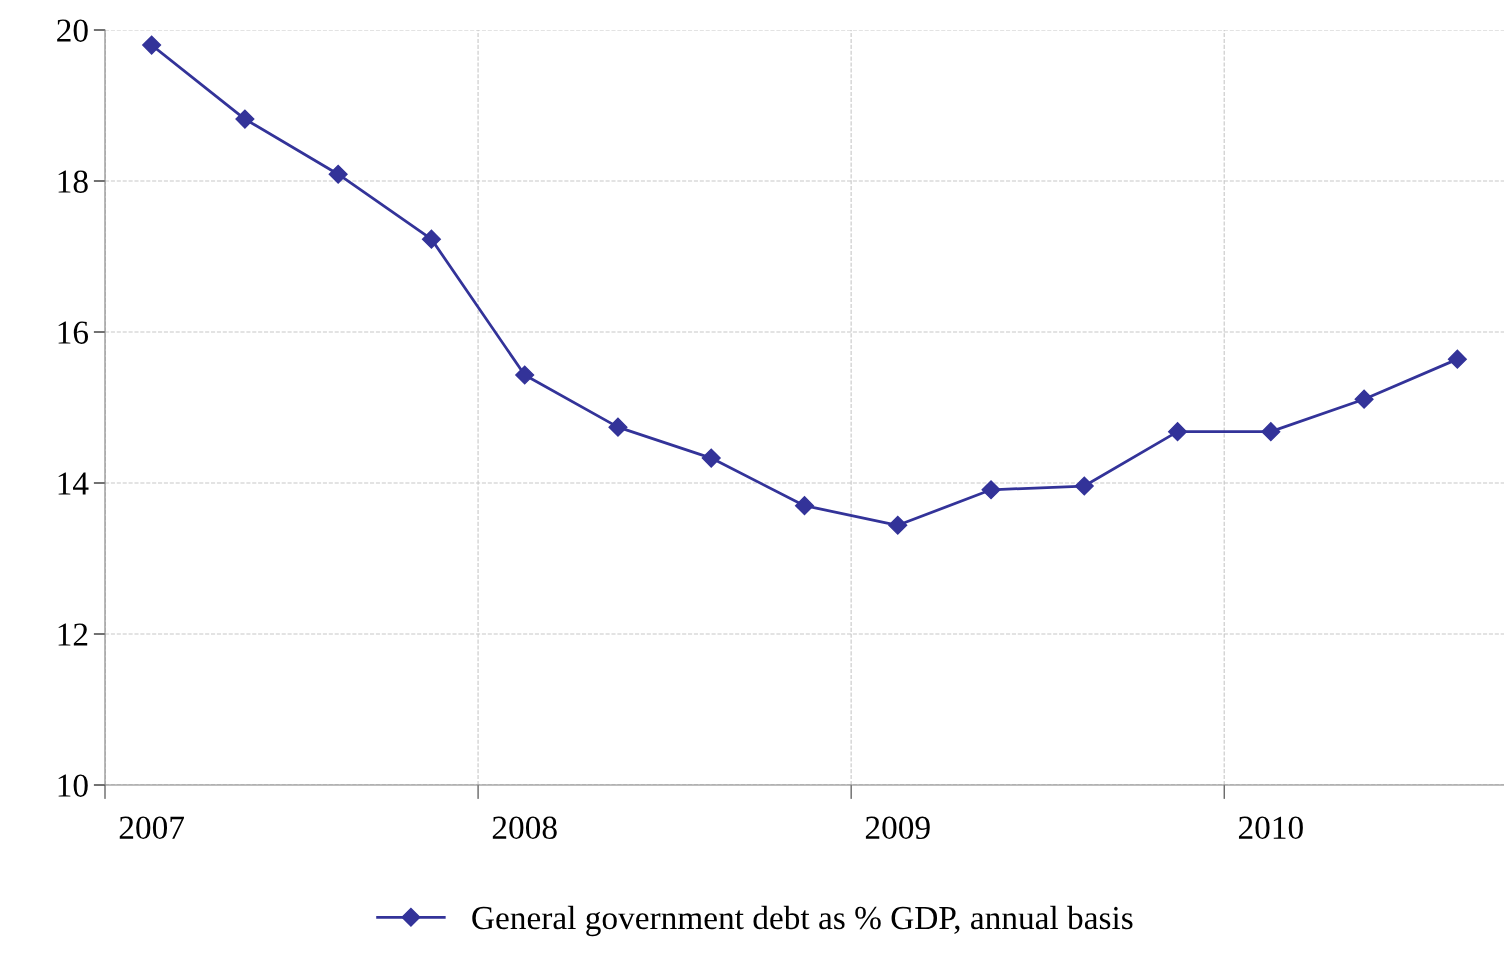 The width and height of the screenshot is (1504, 955). What do you see at coordinates (152, 828) in the screenshot?
I see `x-tick-label: 2007` at bounding box center [152, 828].